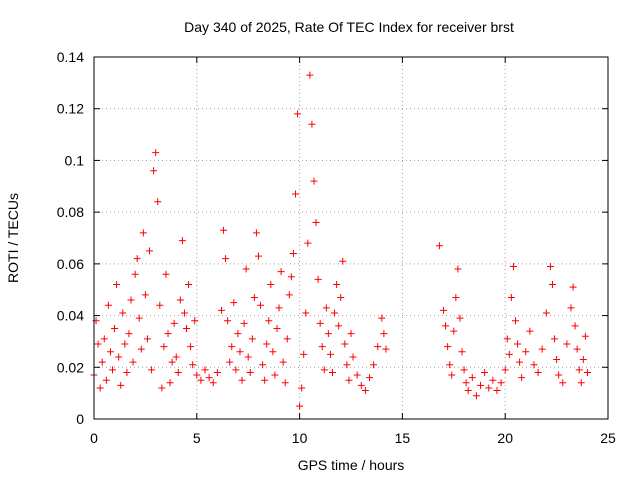  Describe the element at coordinates (70, 212) in the screenshot. I see `y-tick-label: 0.08` at that location.